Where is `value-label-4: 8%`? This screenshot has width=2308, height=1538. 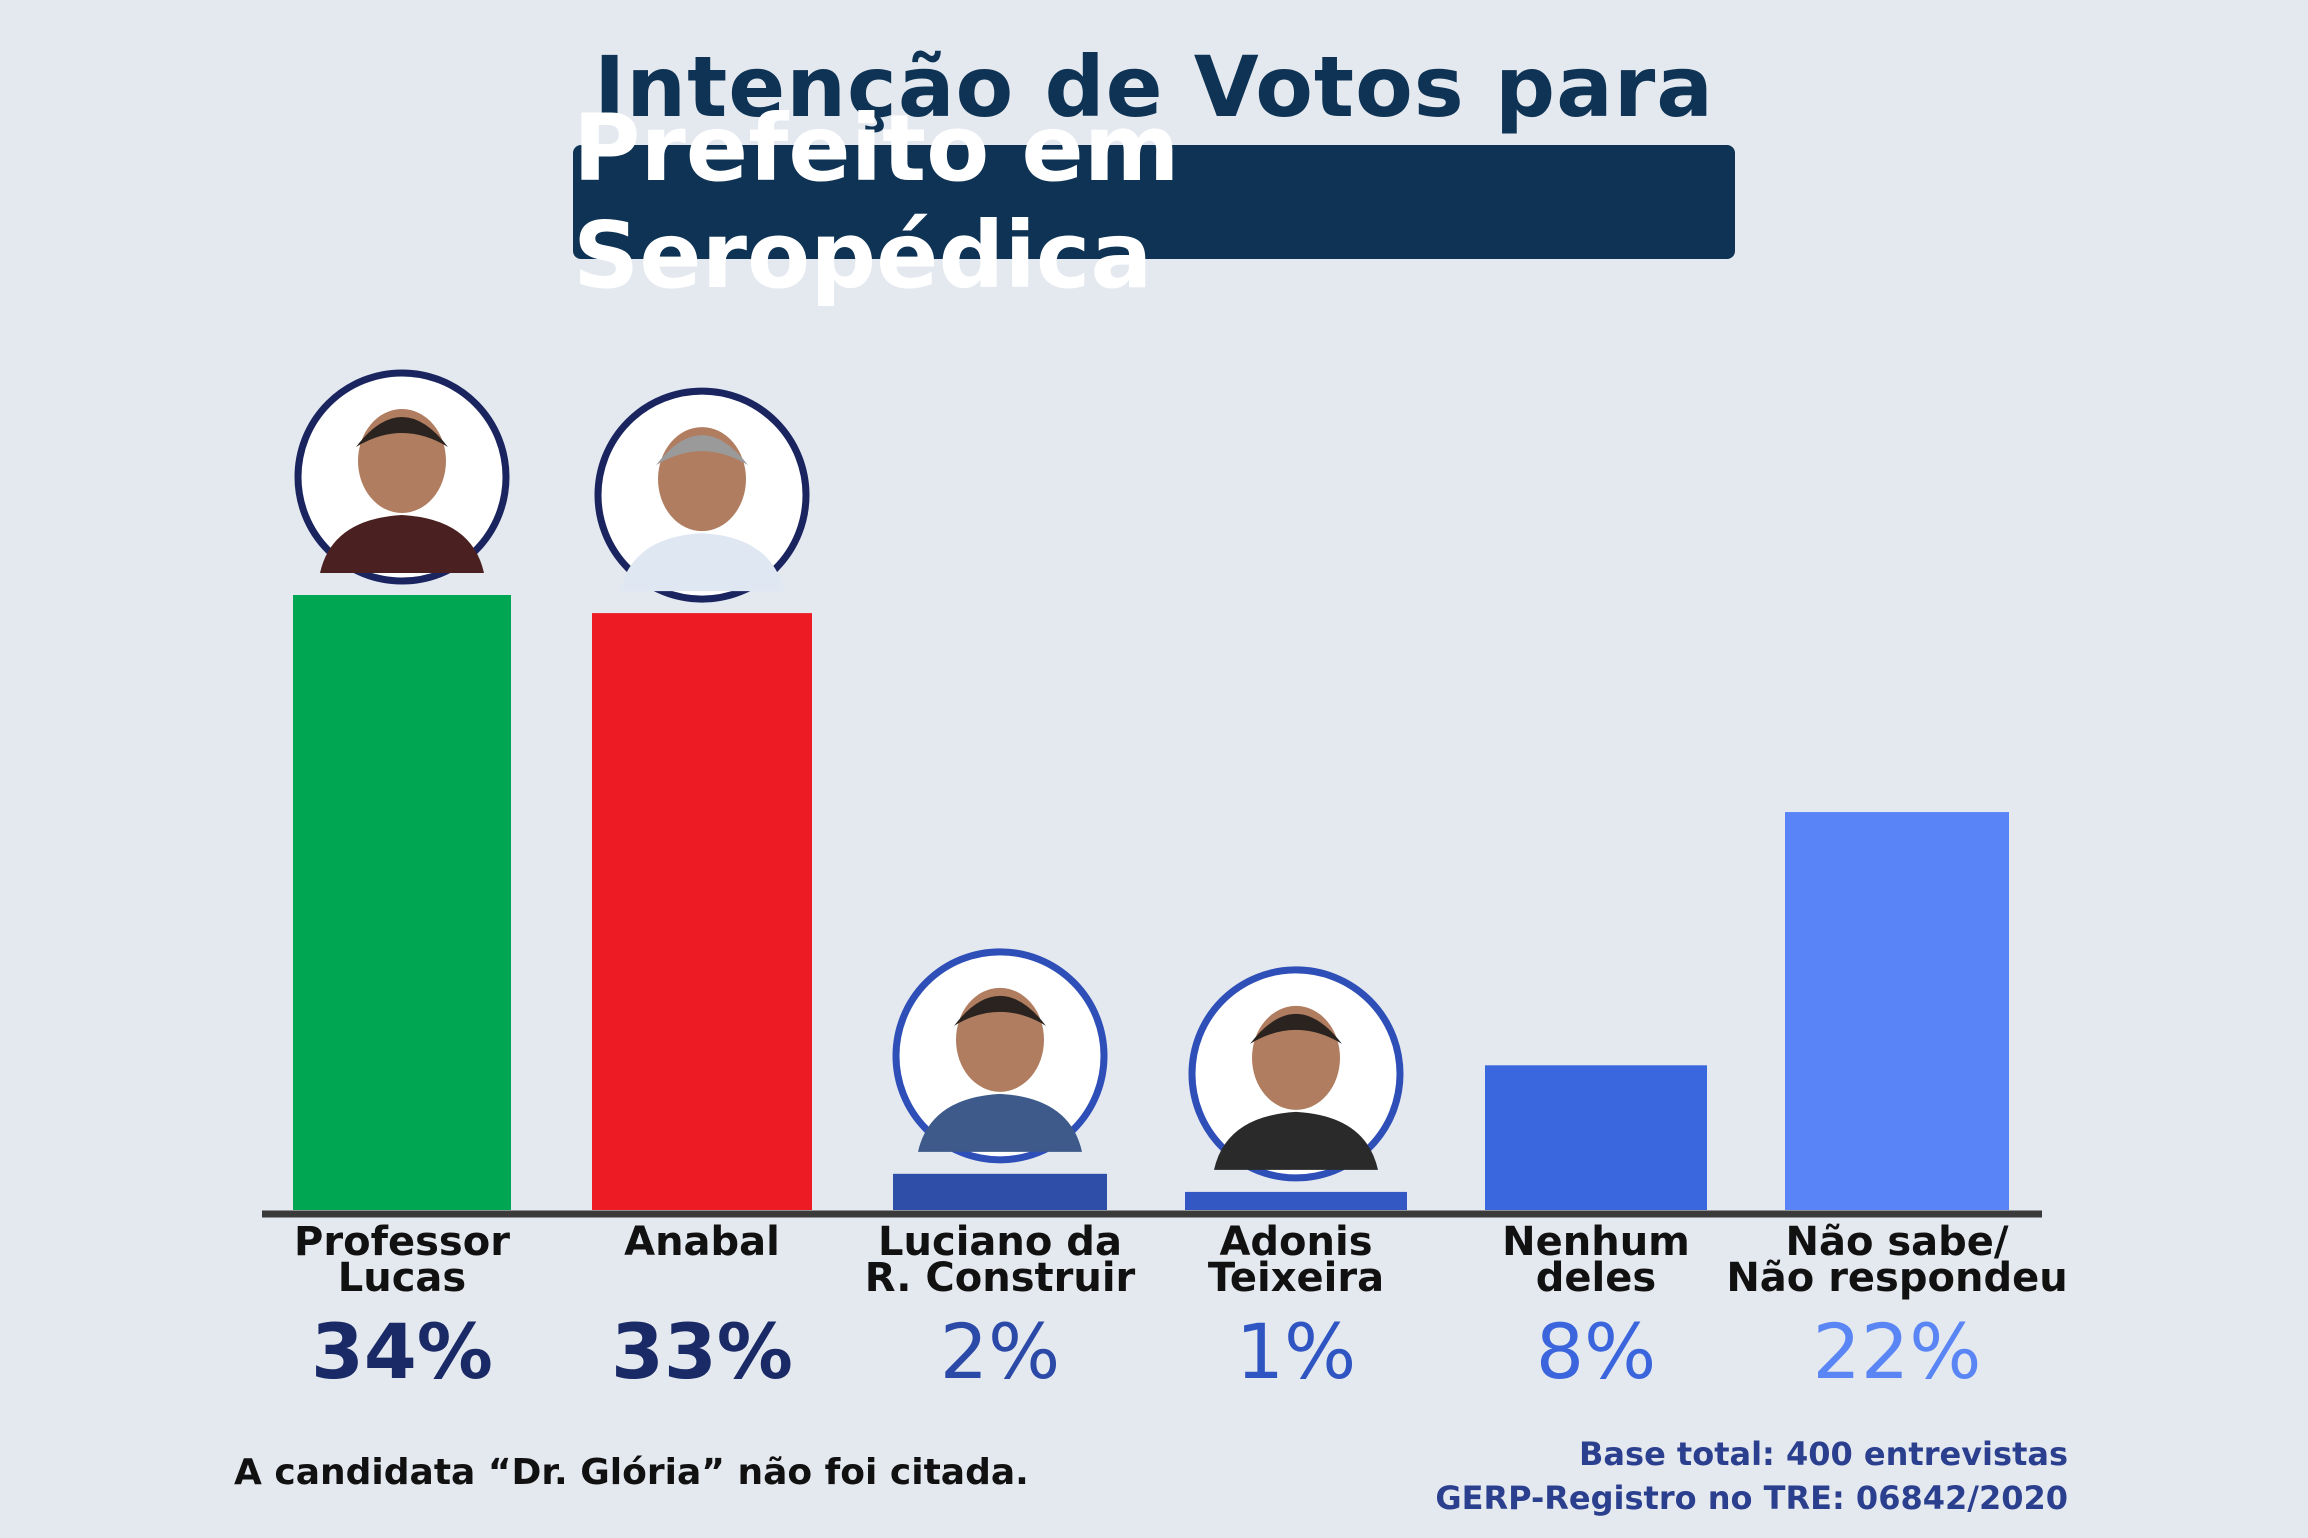
value-label-4: 8% is located at coordinates (1596, 1351).